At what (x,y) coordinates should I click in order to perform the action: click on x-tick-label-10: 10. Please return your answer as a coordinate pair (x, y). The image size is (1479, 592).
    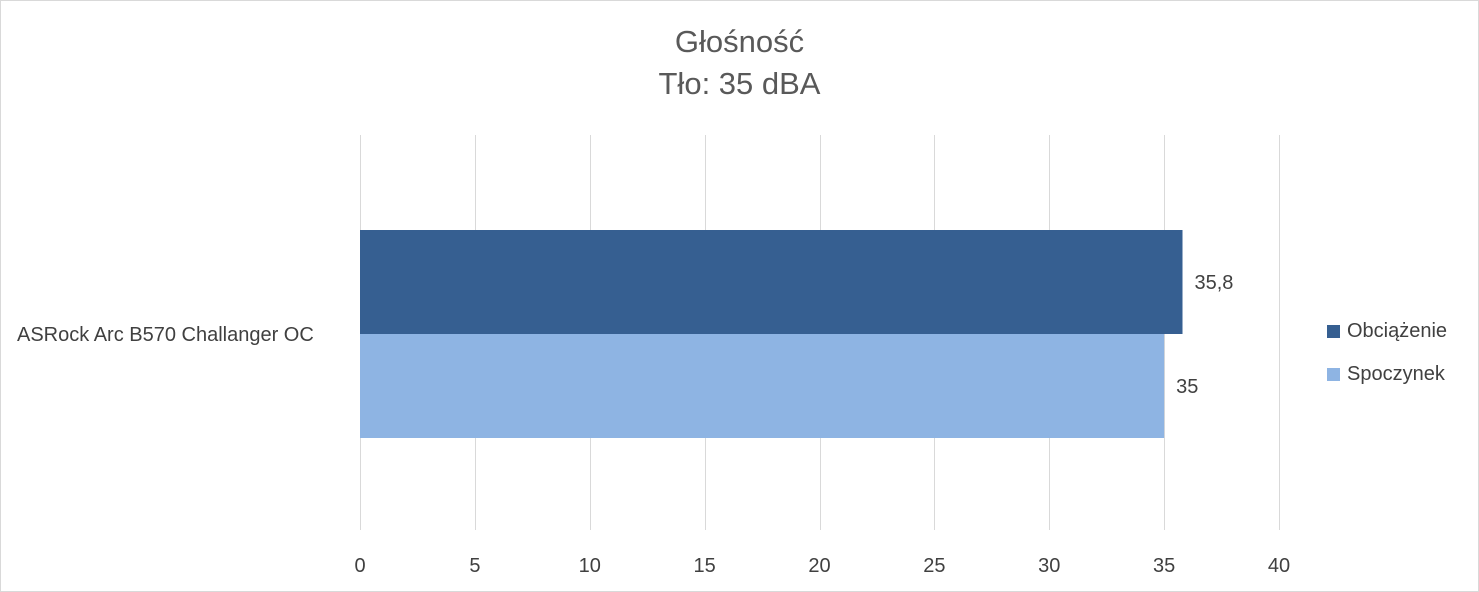
    Looking at the image, I should click on (590, 566).